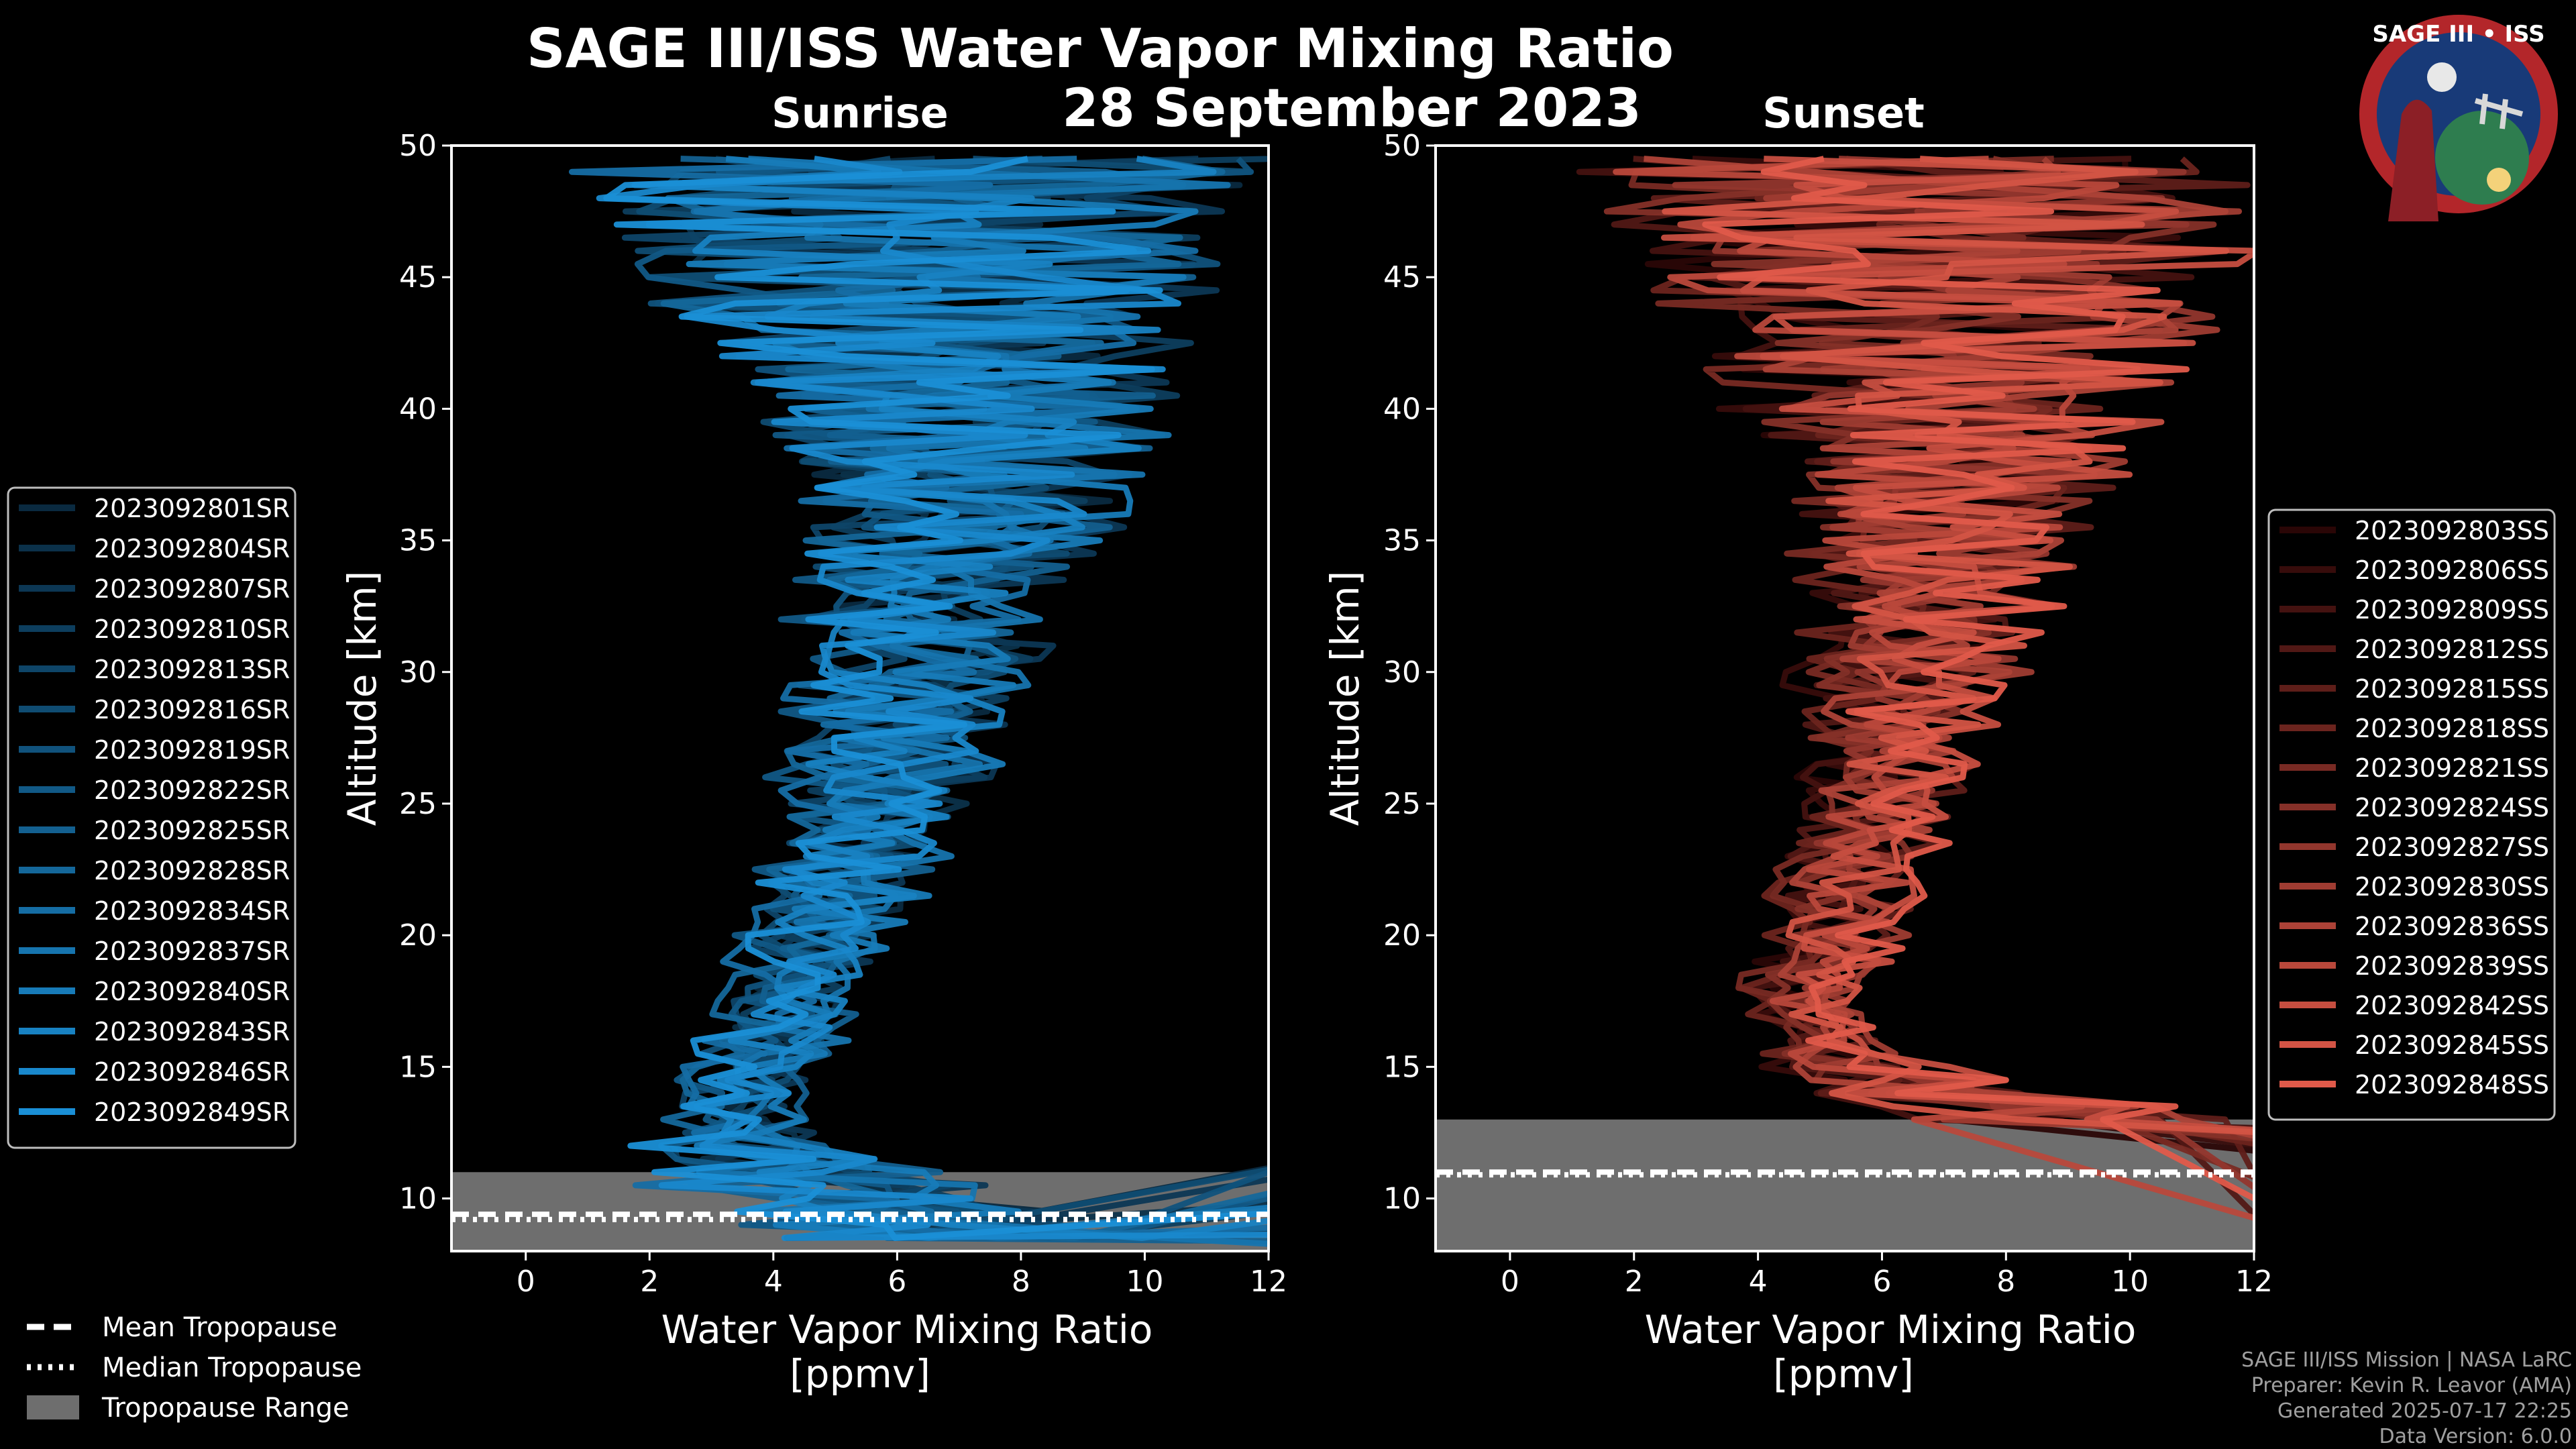  I want to click on logo-title-text: SAGE III • ISS, so click(2458, 34).